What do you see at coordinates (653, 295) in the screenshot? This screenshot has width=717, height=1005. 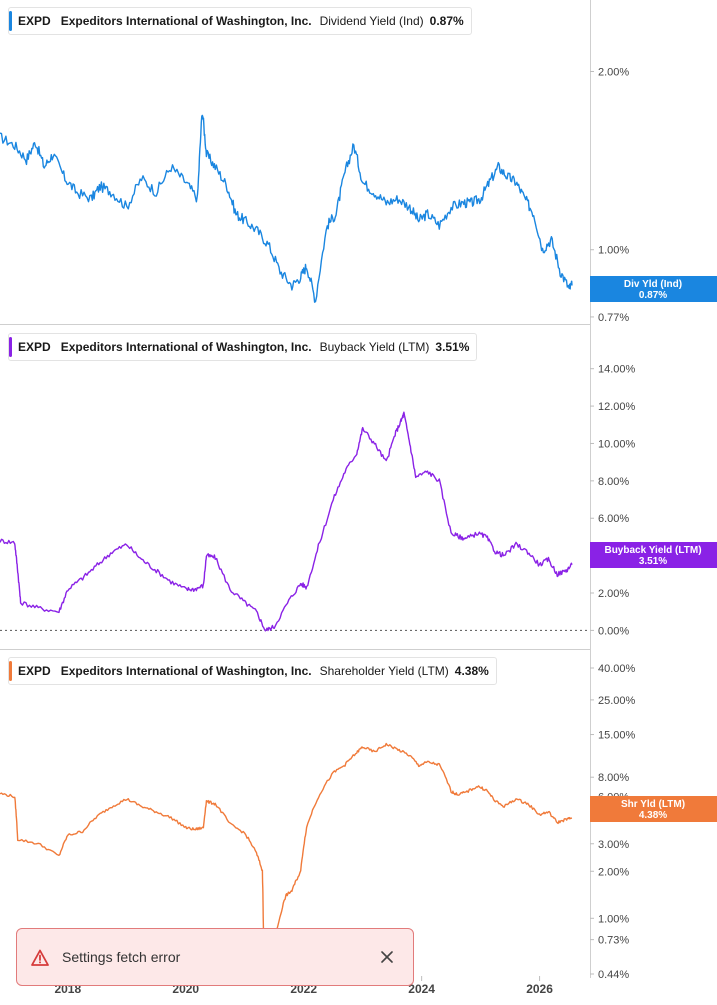 I see `badge-series-value: 0.87%` at bounding box center [653, 295].